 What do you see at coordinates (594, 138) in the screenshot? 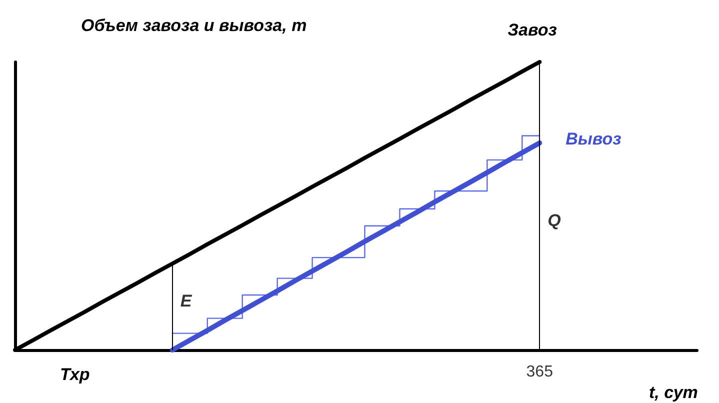
I see `series-label: Вывоз` at bounding box center [594, 138].